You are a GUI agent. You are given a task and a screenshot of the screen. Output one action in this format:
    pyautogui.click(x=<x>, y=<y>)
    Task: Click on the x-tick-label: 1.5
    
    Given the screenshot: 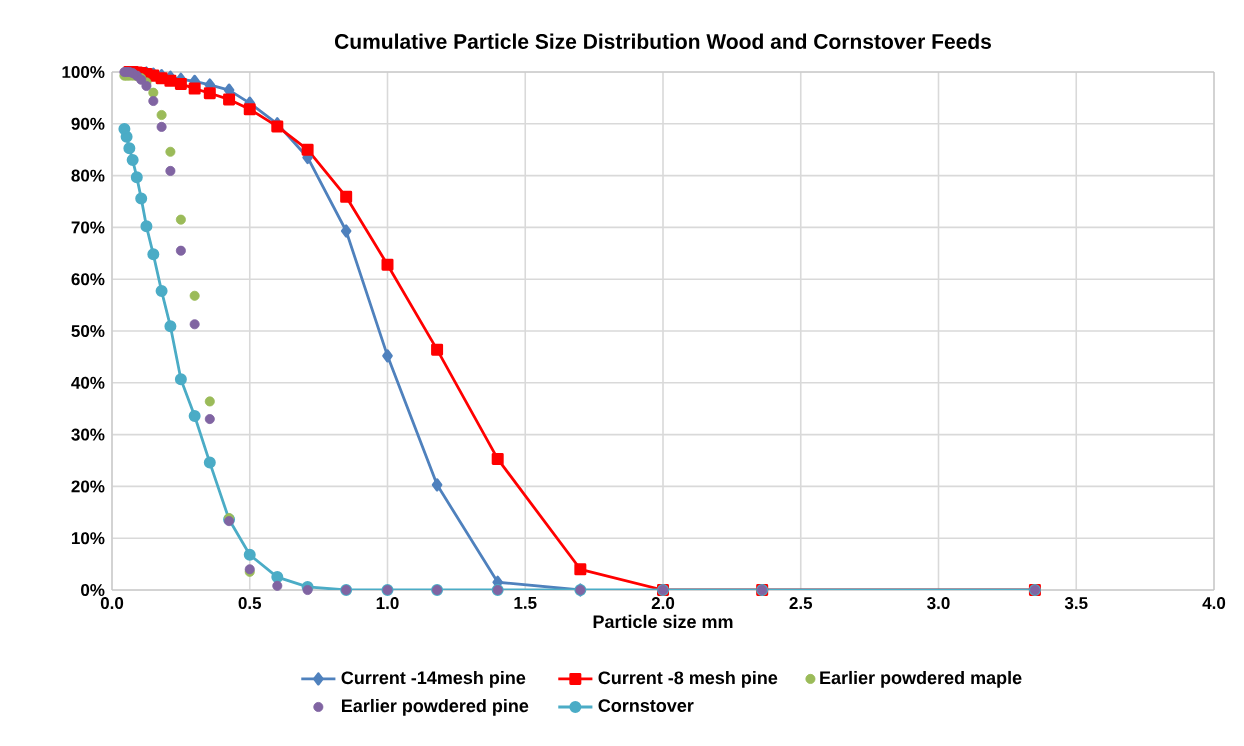 What is the action you would take?
    pyautogui.click(x=525, y=603)
    